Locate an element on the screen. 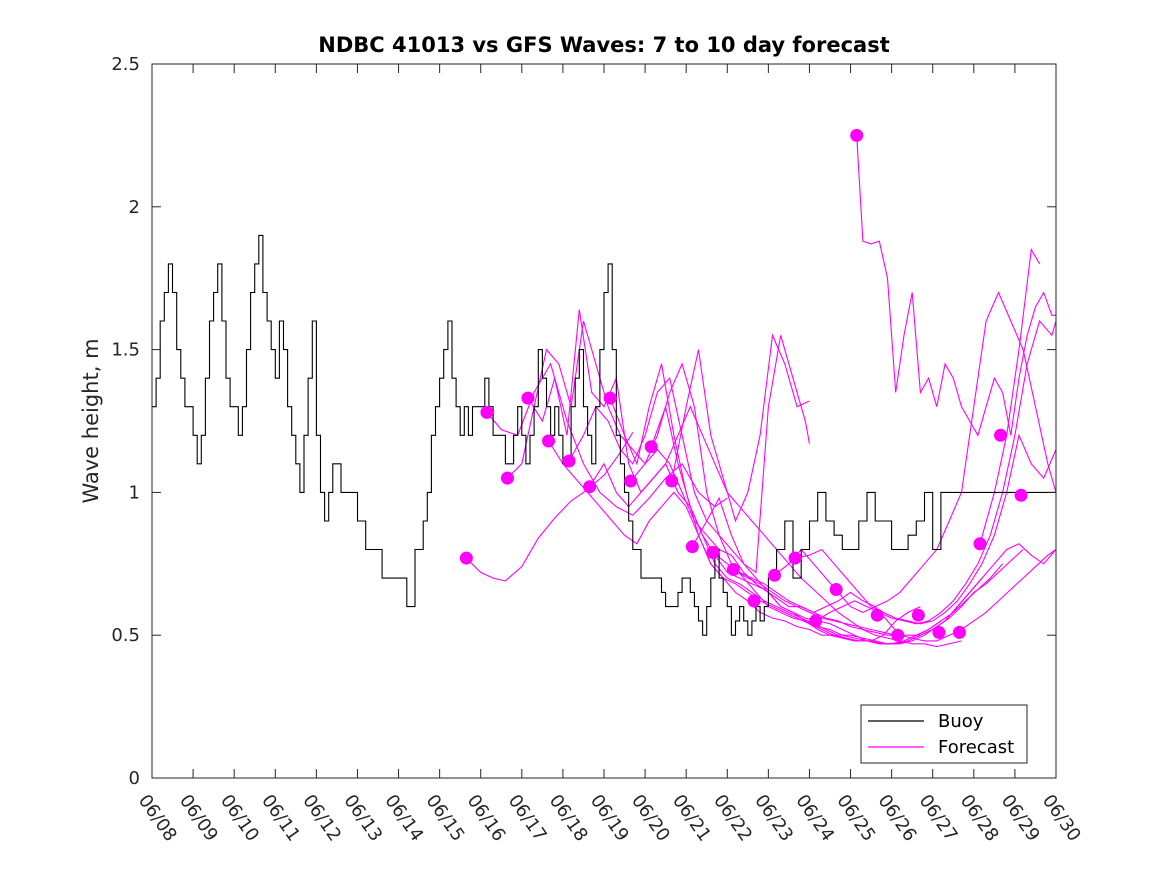 This screenshot has width=1167, height=875. x-tick-label: 06/22 is located at coordinates (732, 818).